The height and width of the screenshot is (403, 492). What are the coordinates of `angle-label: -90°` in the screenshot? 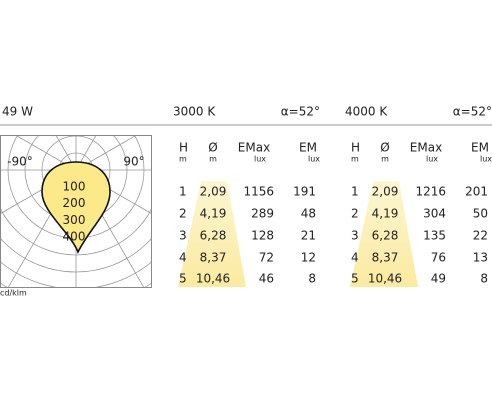 It's located at (20, 162).